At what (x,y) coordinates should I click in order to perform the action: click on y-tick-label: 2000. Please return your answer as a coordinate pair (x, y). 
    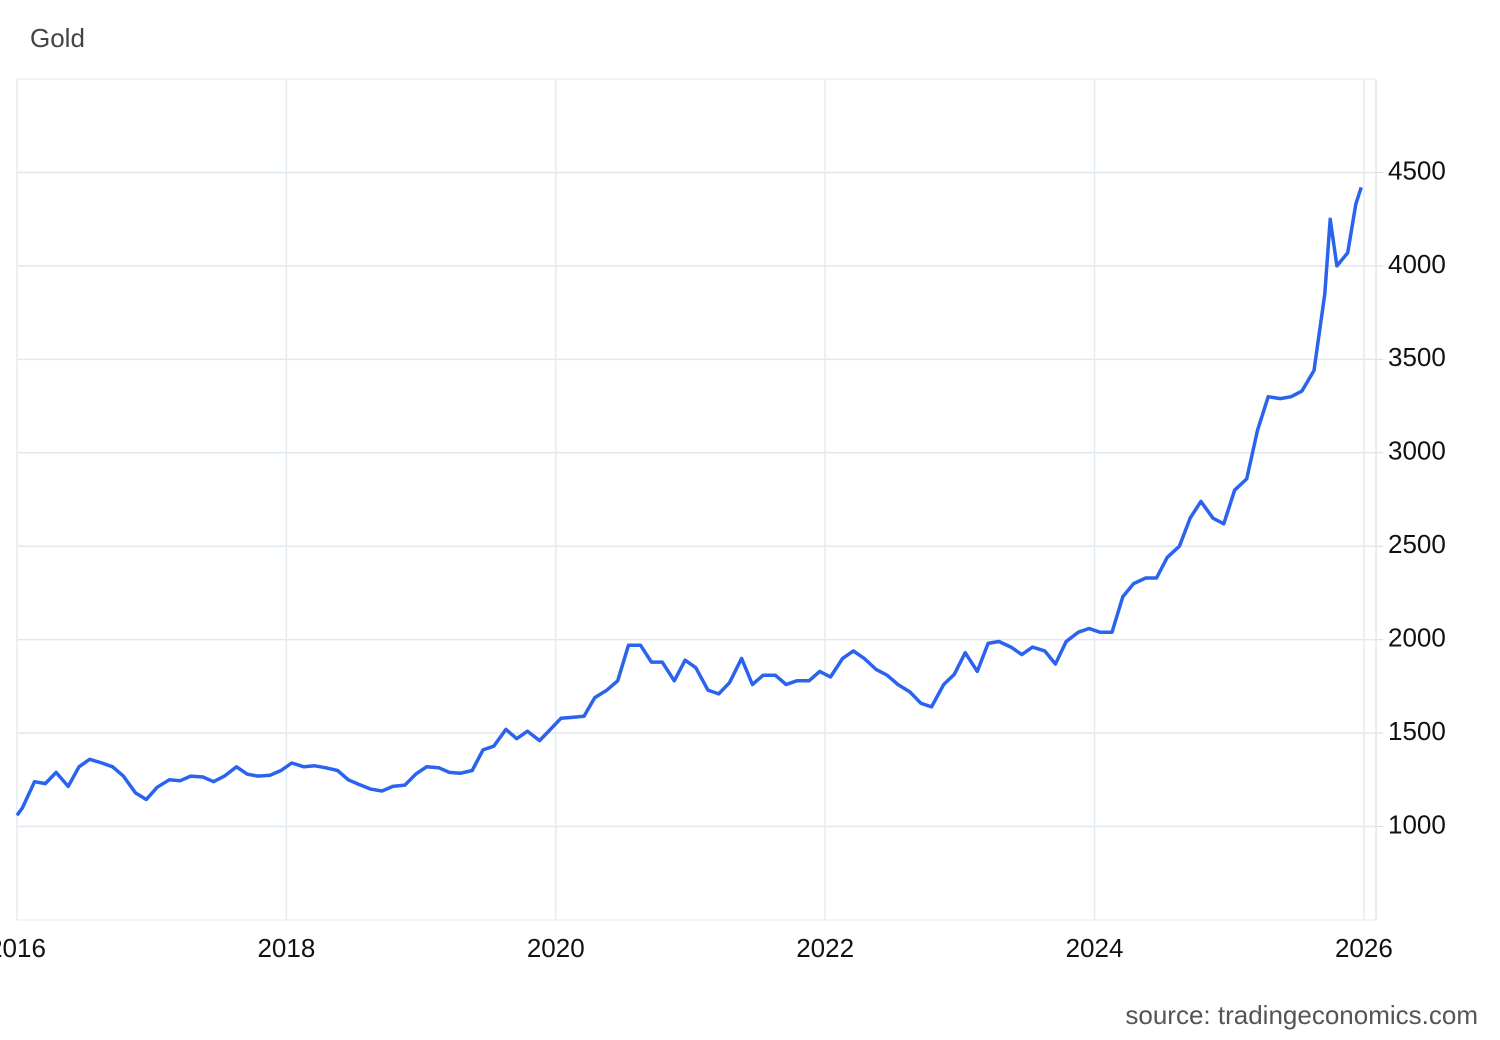
    Looking at the image, I should click on (1417, 638).